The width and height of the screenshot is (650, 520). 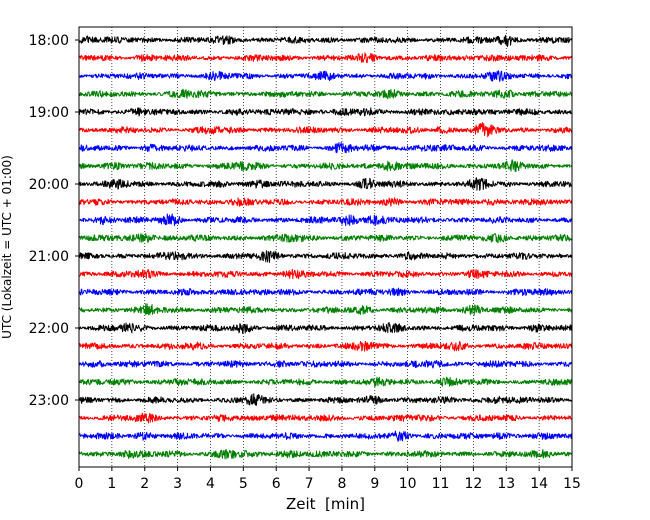 What do you see at coordinates (111, 484) in the screenshot?
I see `x-tick-label: 1` at bounding box center [111, 484].